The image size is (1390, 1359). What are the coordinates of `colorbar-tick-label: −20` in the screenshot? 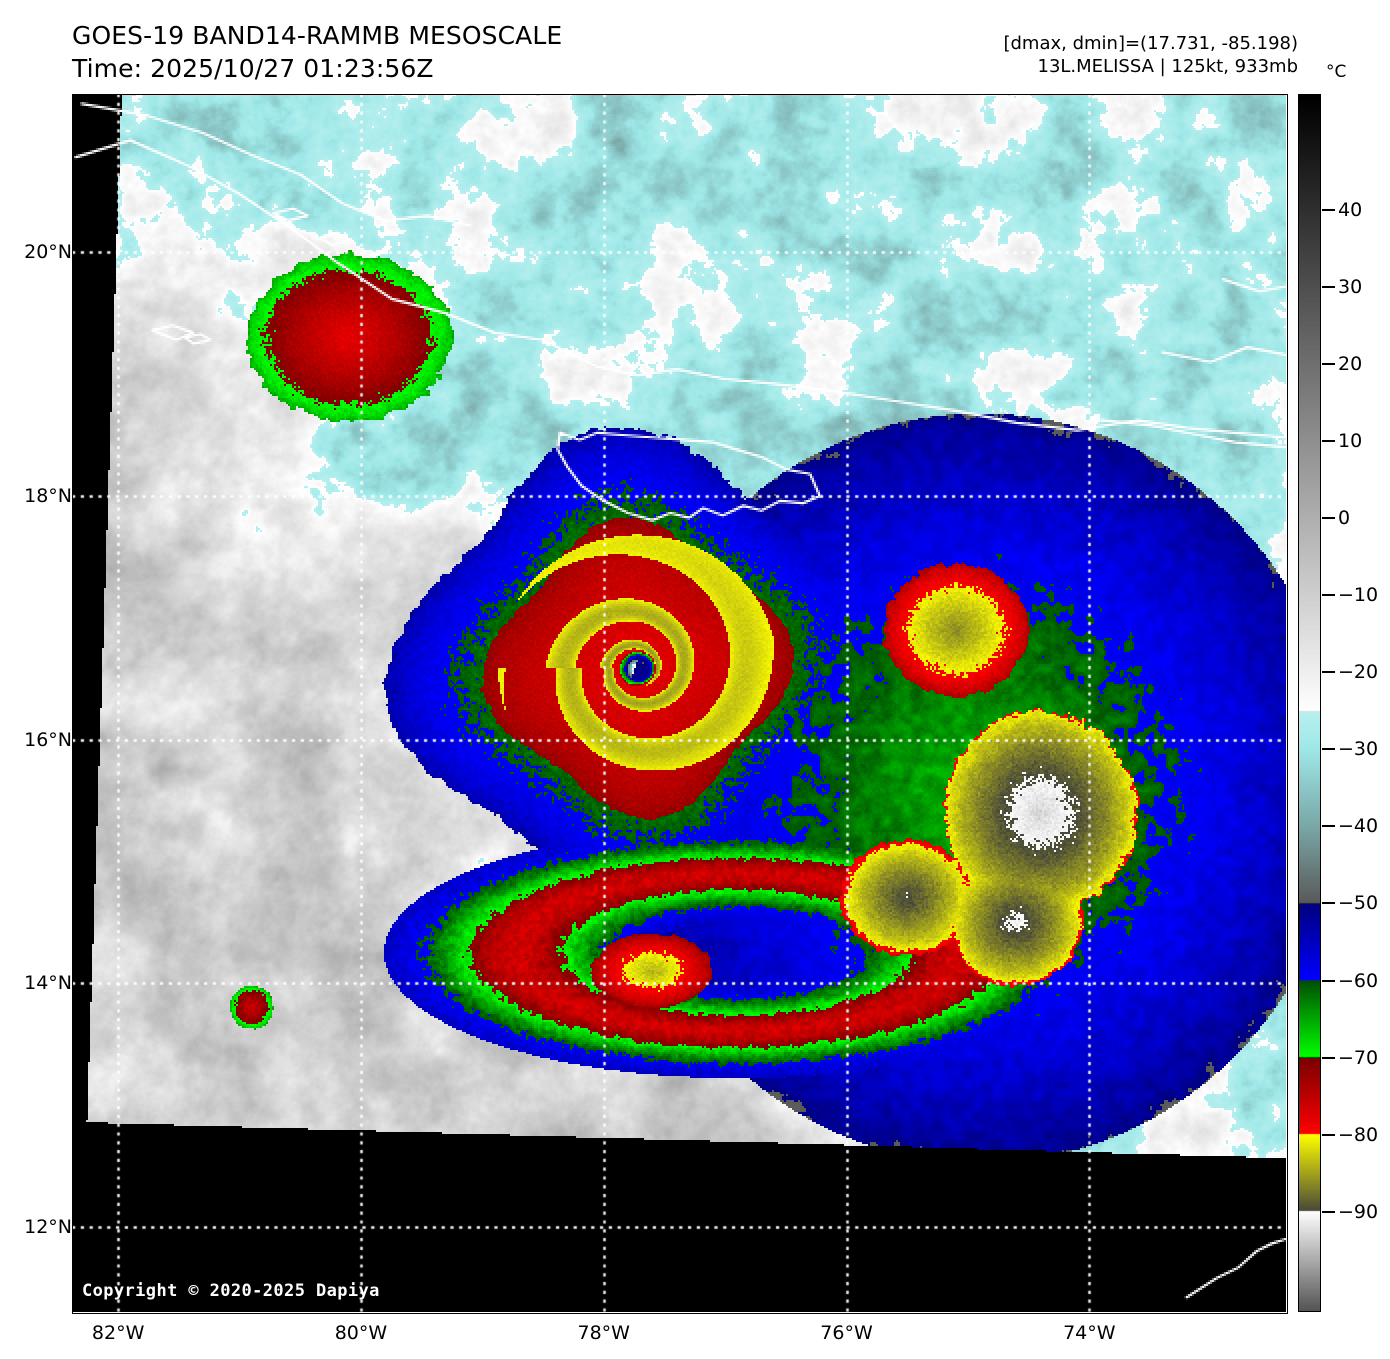 It's located at (1358, 672).